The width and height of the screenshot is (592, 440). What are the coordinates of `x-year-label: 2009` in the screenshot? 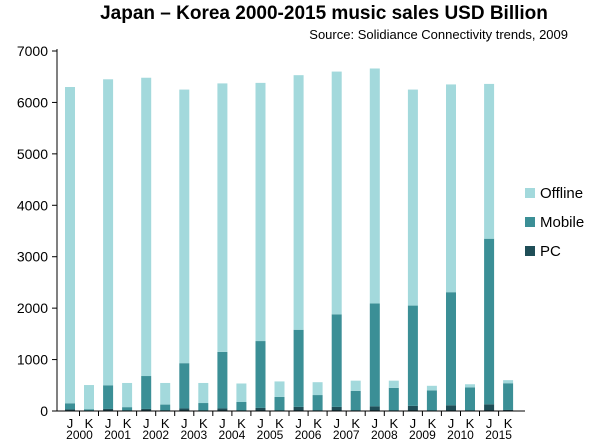 It's located at (422, 434).